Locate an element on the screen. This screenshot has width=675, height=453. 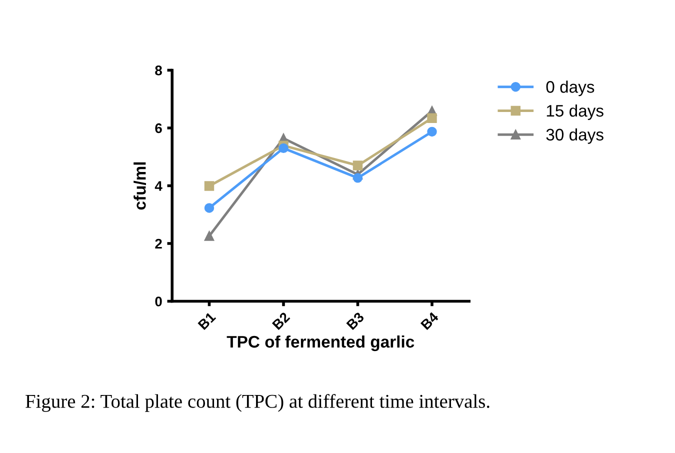
y-tick-label: 4 is located at coordinates (158, 186).